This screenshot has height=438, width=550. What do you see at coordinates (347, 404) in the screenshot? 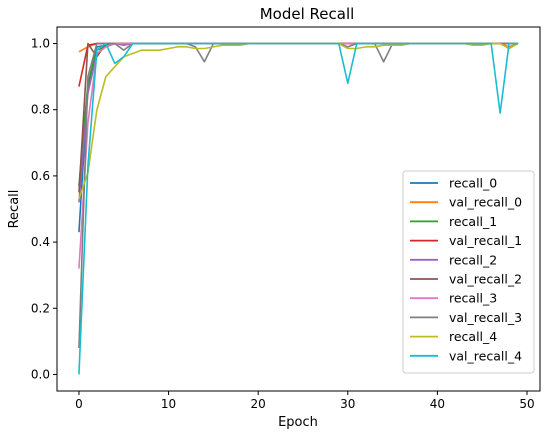
I see `x-tick-label: 30` at bounding box center [347, 404].